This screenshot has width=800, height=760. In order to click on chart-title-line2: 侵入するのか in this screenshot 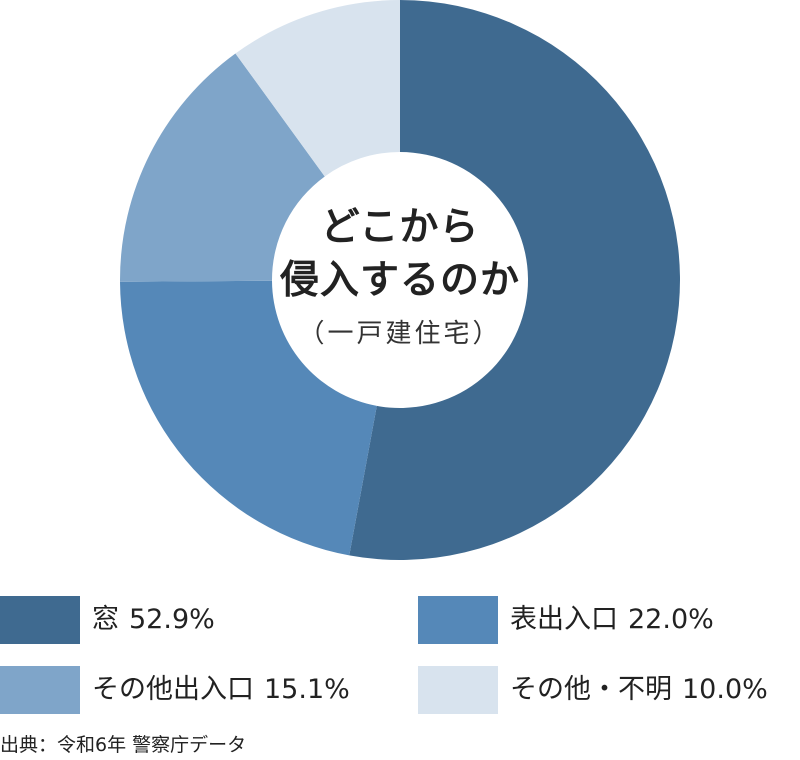, I will do `click(399, 280)`.